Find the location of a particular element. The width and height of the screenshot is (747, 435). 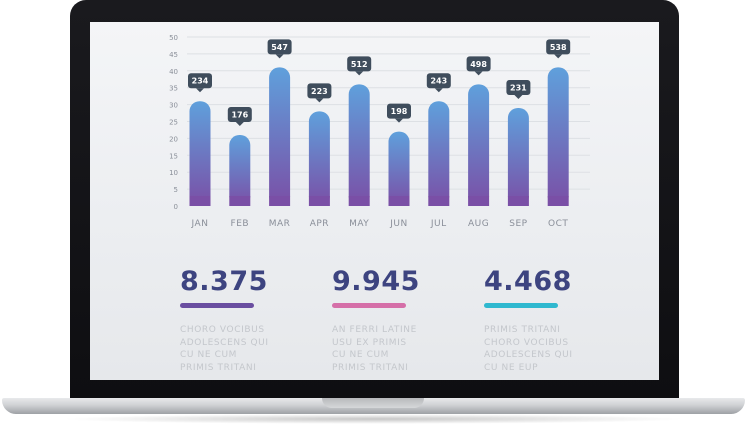

bar-base-jan is located at coordinates (200, 201).